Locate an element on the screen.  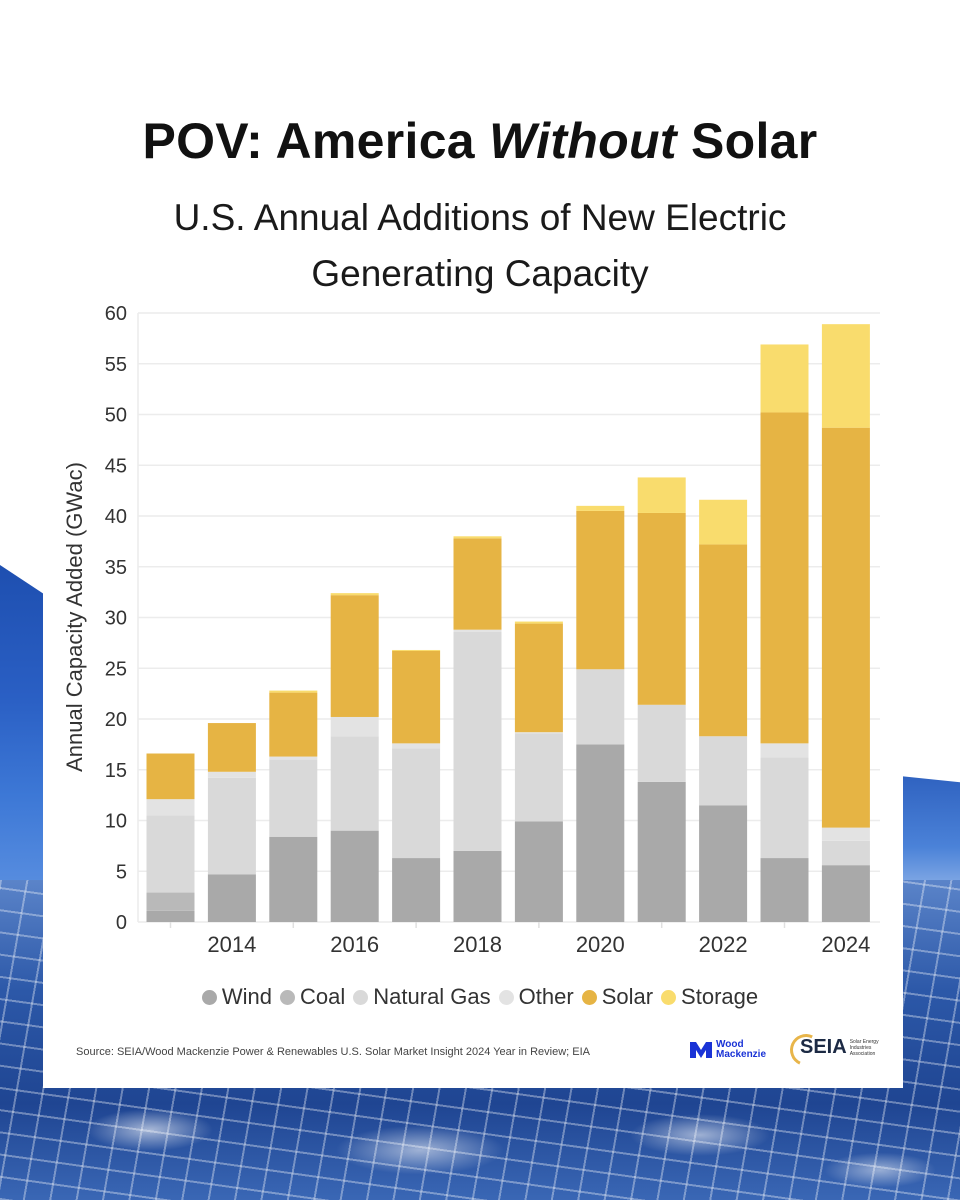
y-tick-label: 50 is located at coordinates (116, 416).